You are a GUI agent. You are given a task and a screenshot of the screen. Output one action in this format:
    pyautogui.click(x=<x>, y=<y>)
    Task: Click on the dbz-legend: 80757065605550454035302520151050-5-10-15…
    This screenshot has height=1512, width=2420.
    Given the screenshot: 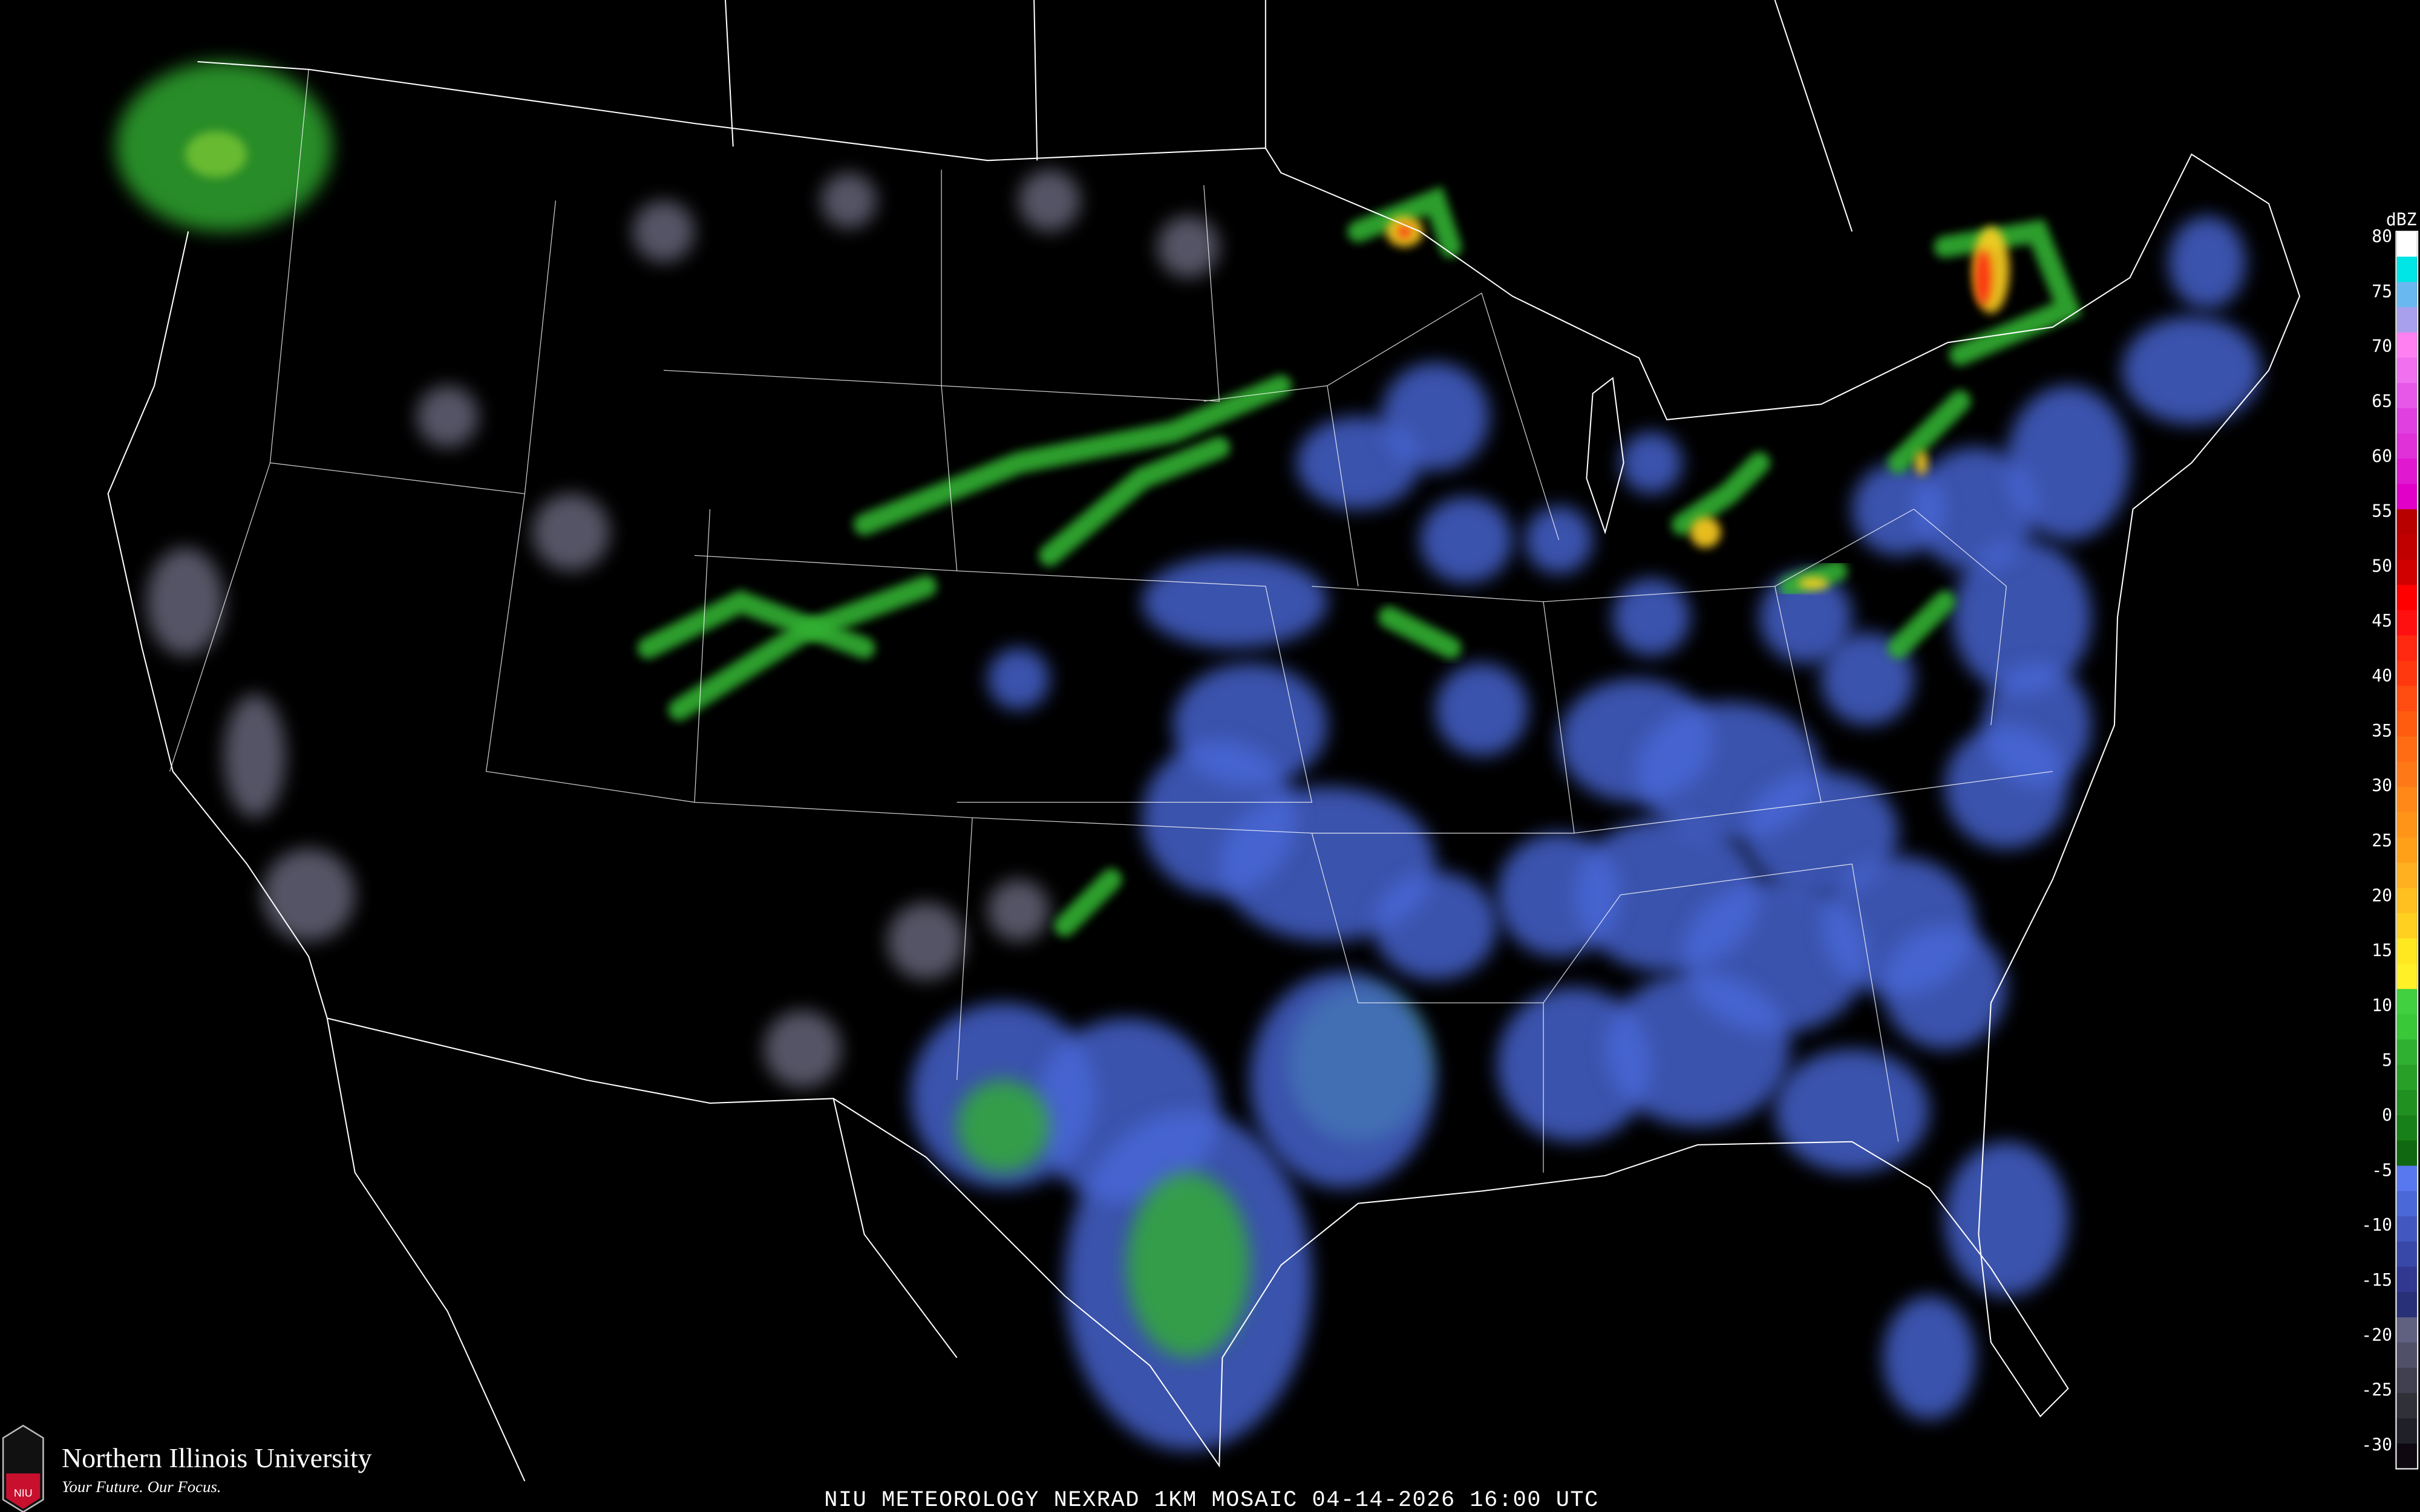 What is the action you would take?
    pyautogui.click(x=2390, y=849)
    